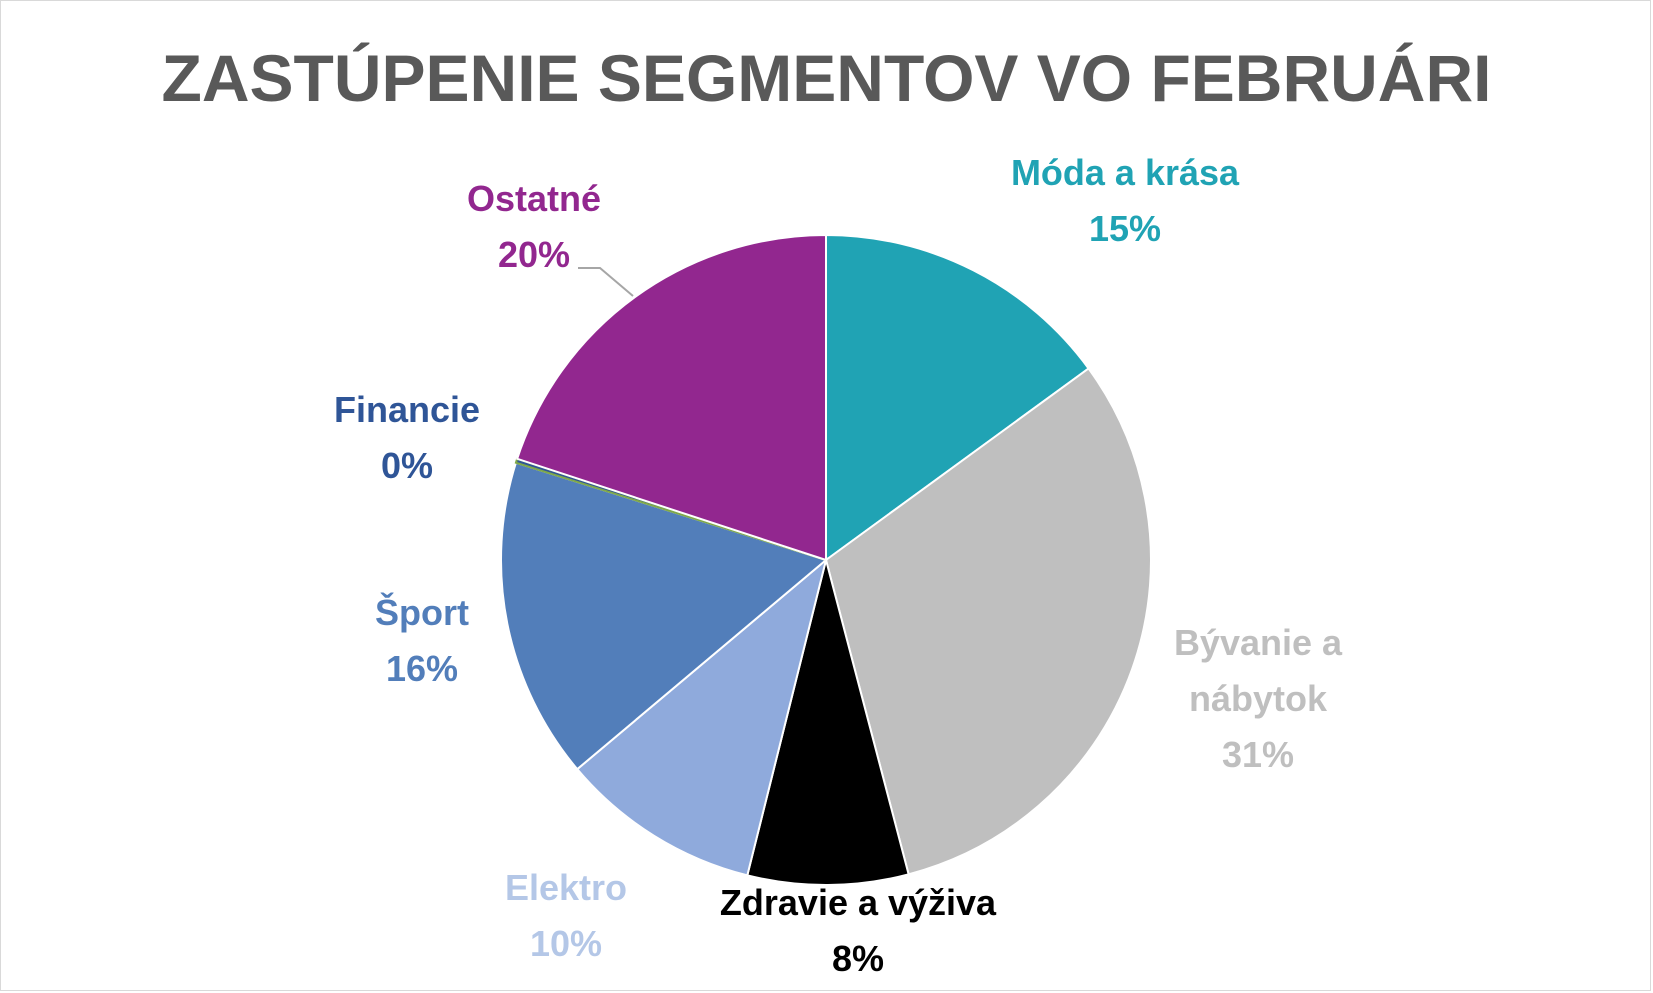  What do you see at coordinates (1258, 698) in the screenshot?
I see `data-label-category: nábytok` at bounding box center [1258, 698].